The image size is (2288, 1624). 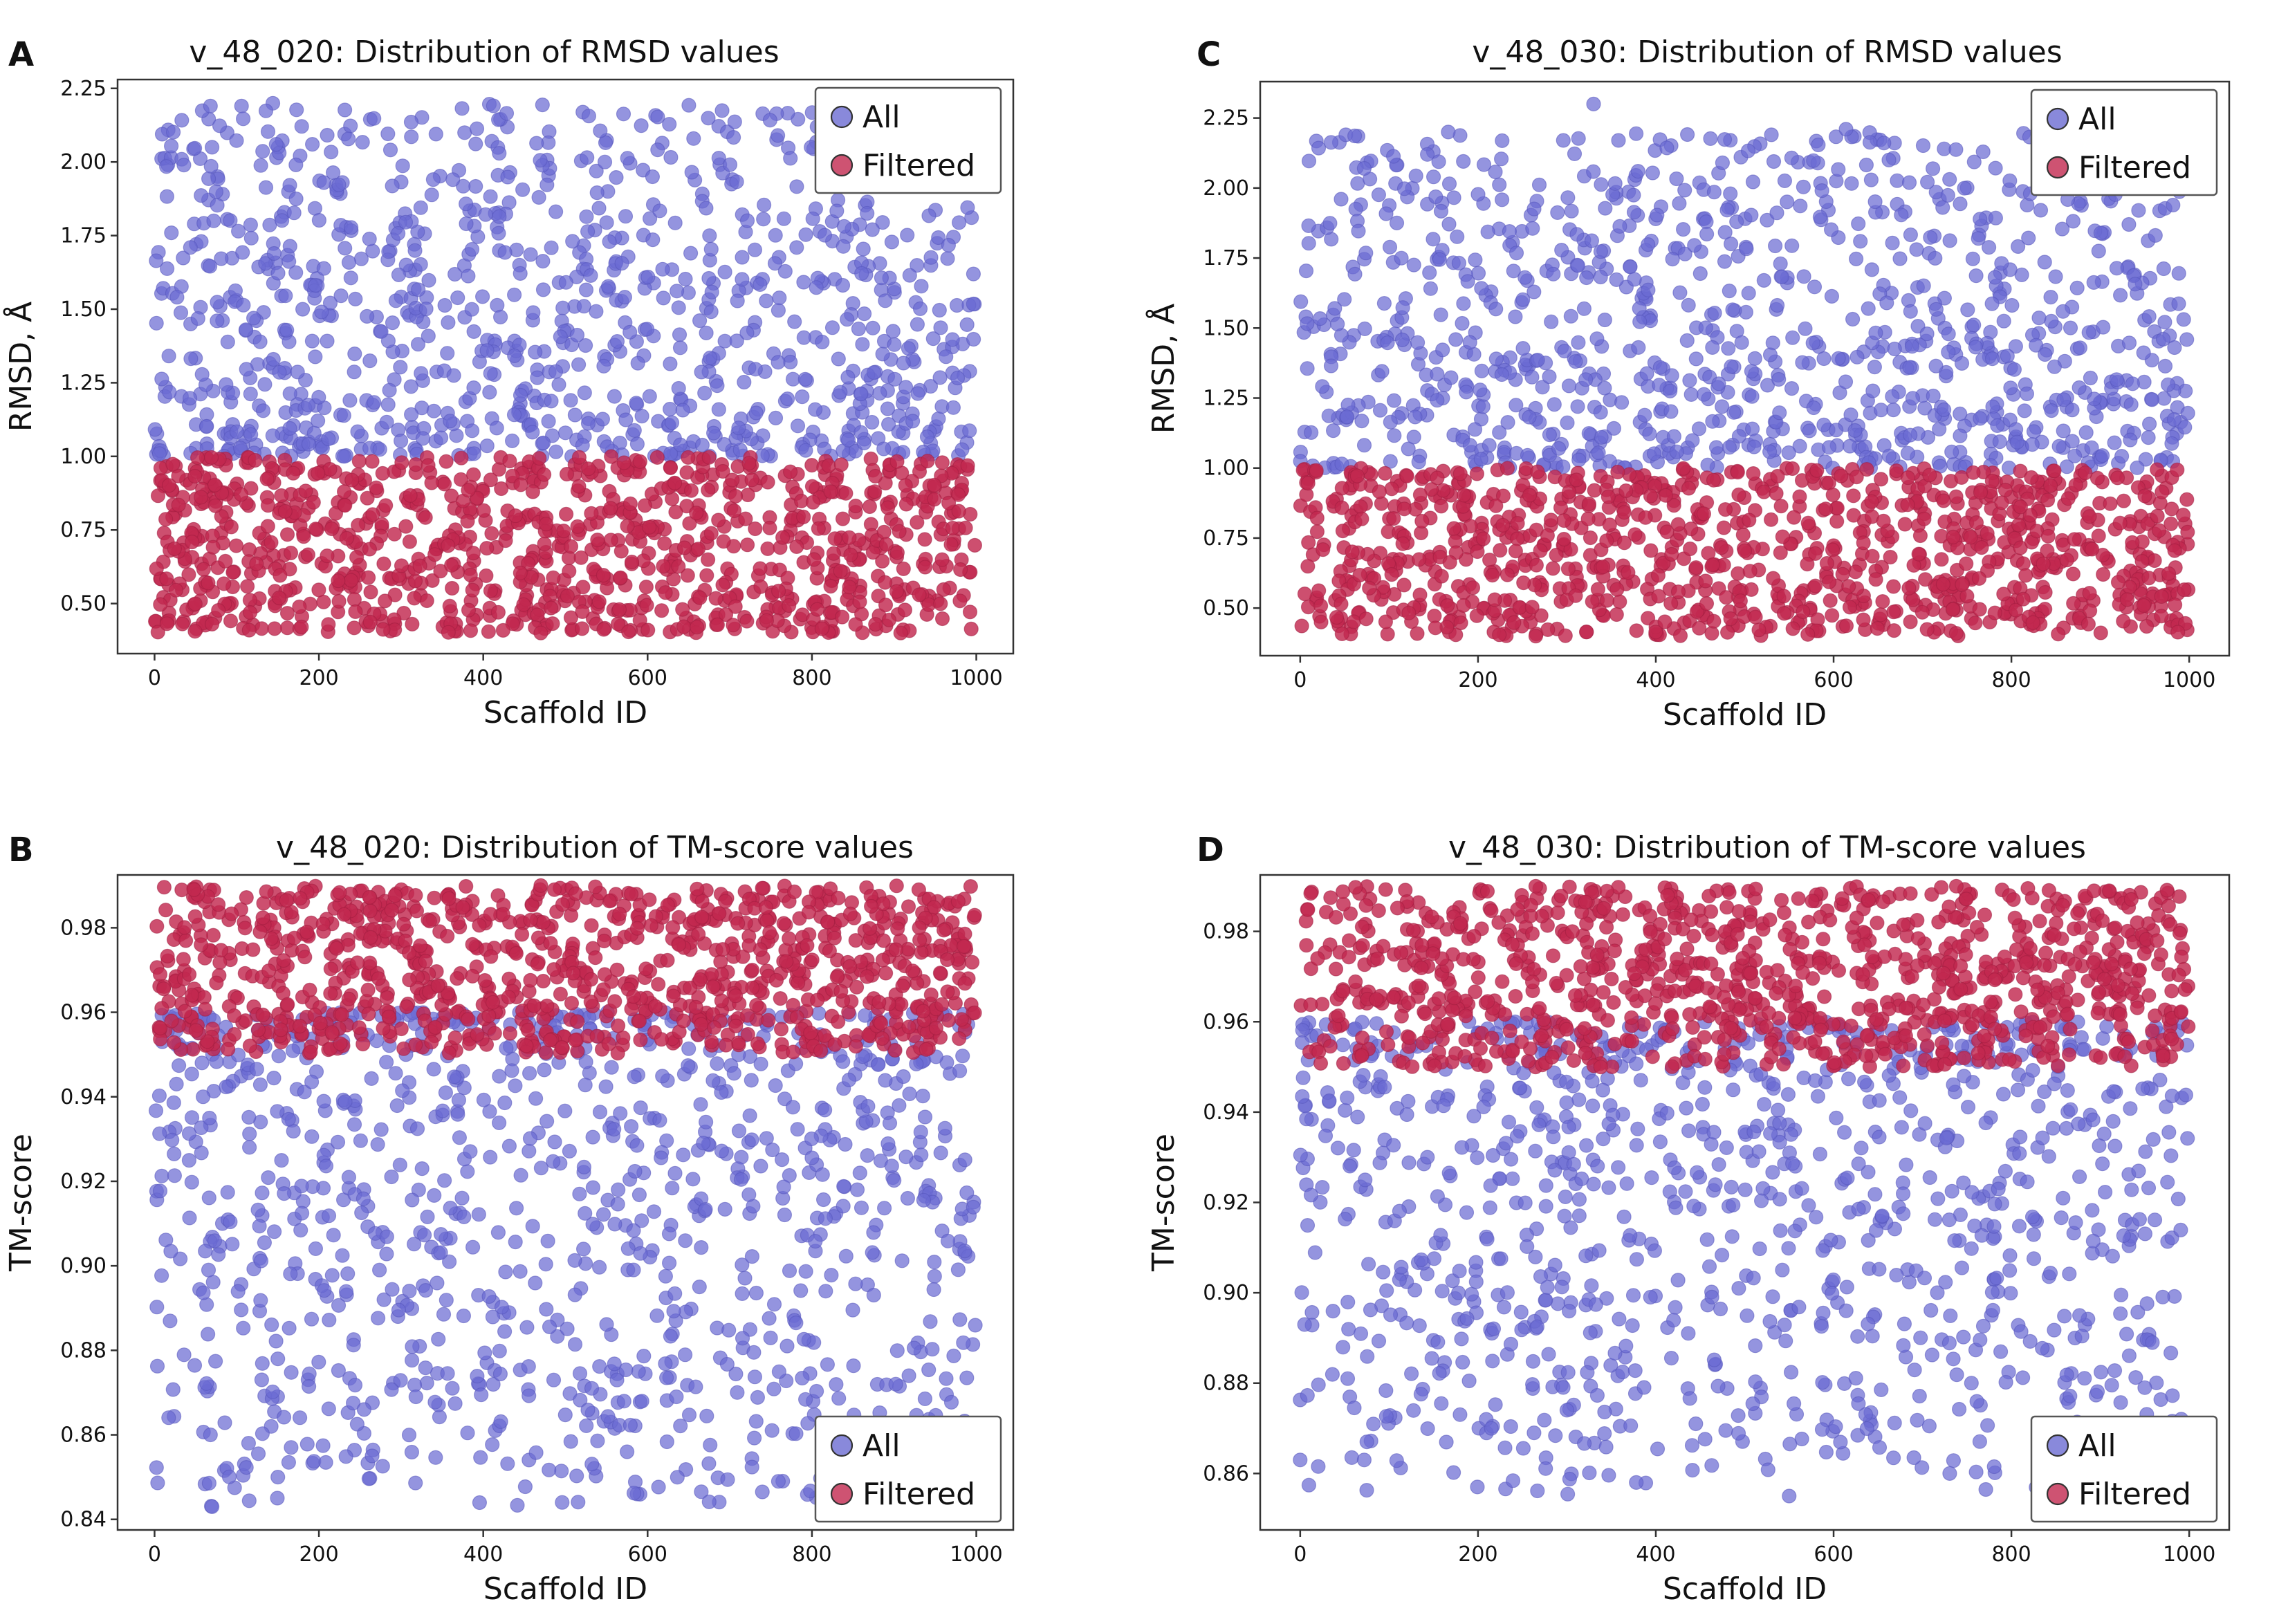 What do you see at coordinates (1744, 286) in the screenshot?
I see `series-all` at bounding box center [1744, 286].